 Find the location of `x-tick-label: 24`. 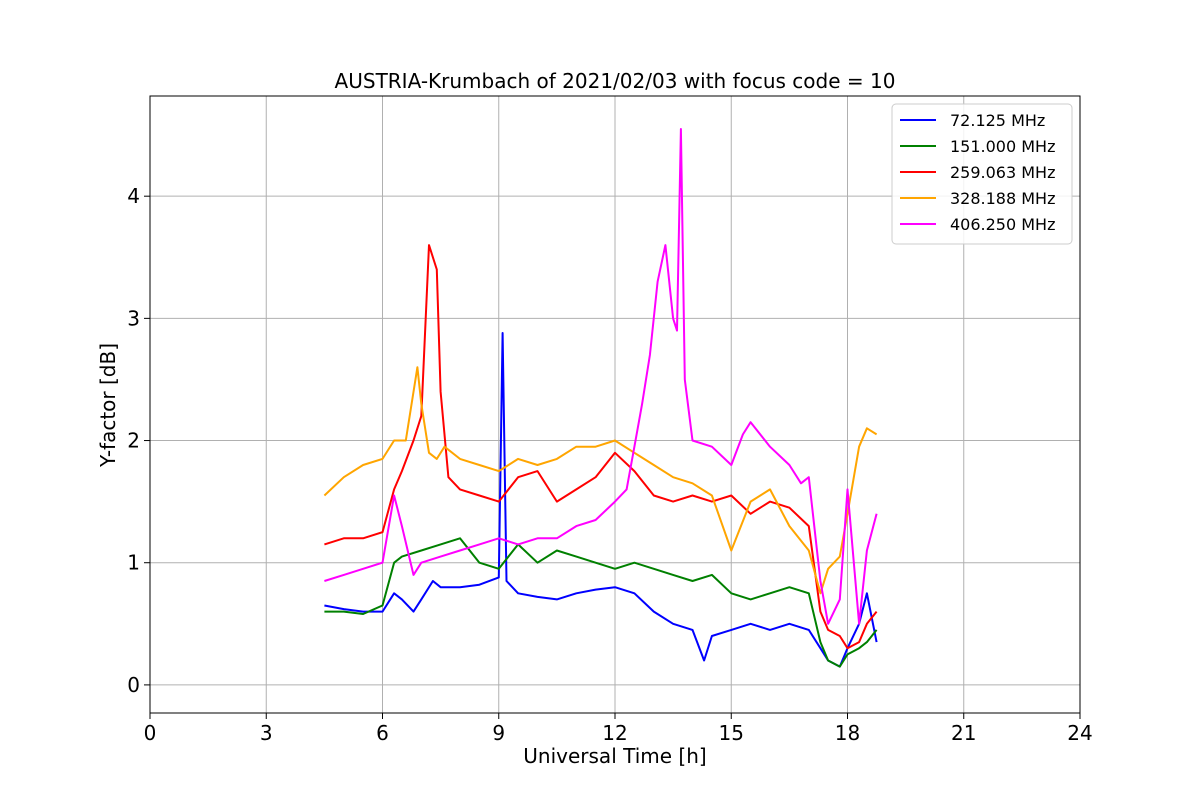

x-tick-label: 24 is located at coordinates (1079, 733).